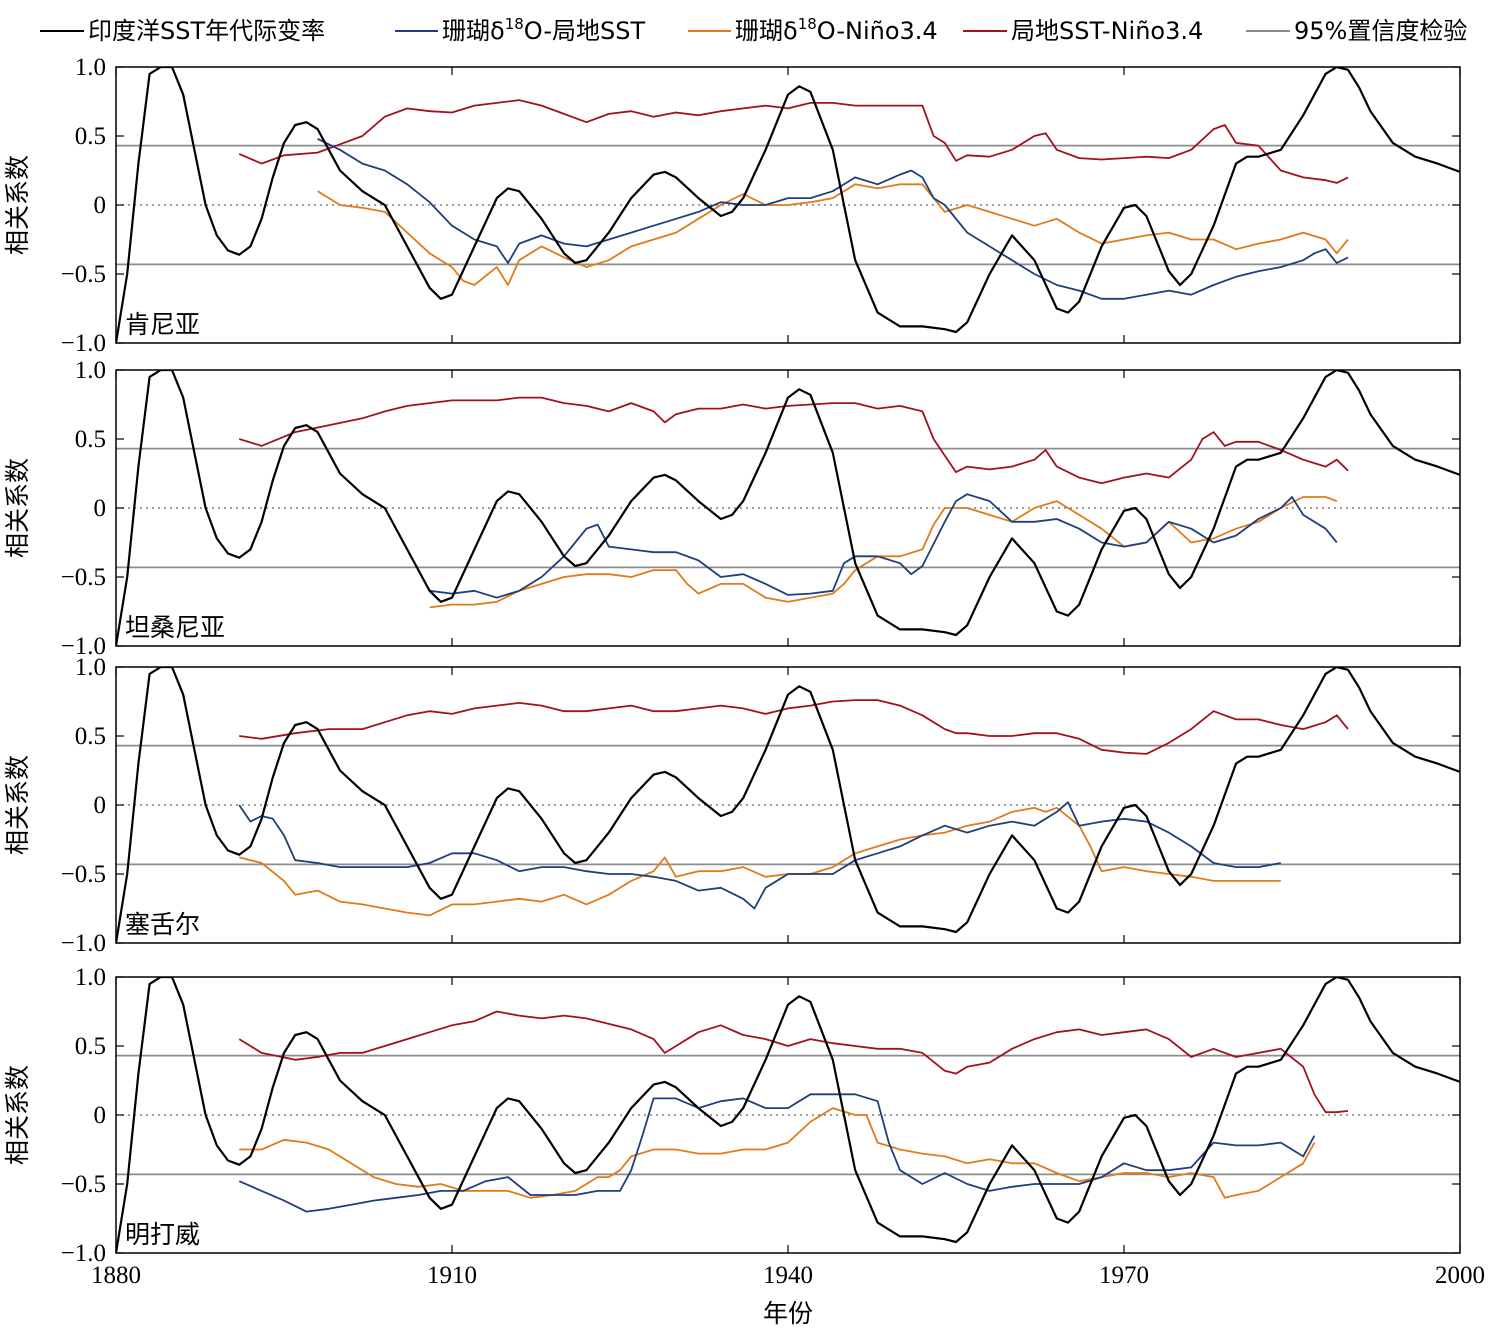 Image resolution: width=1500 pixels, height=1332 pixels. I want to click on x-tick-label: 1940, so click(788, 1275).